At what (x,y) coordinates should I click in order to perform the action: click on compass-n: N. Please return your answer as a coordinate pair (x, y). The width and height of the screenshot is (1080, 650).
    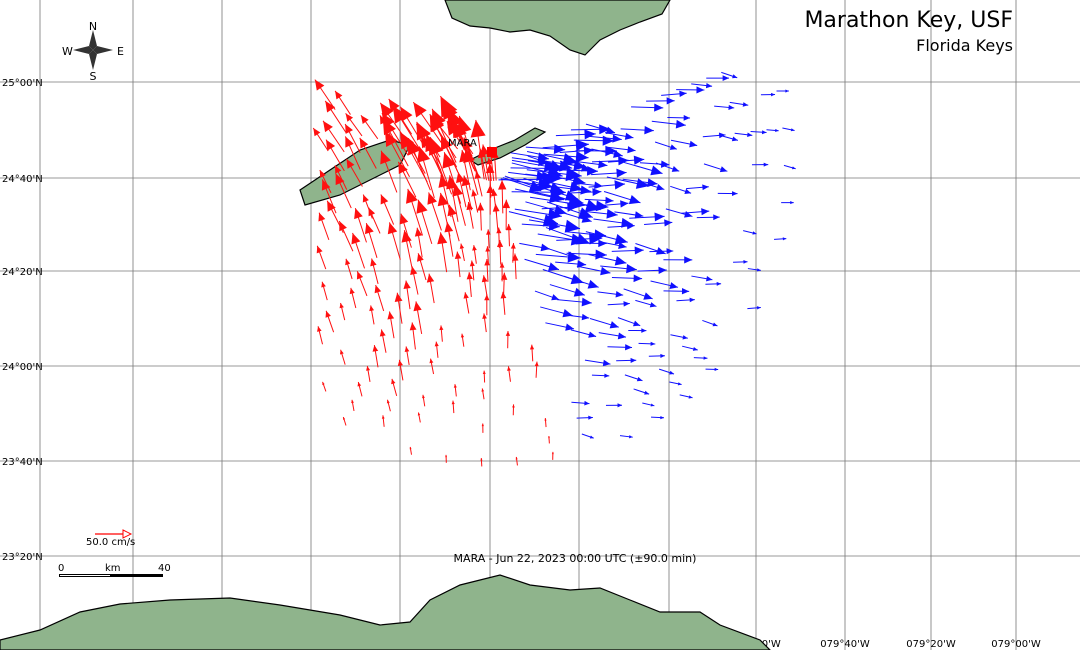
    Looking at the image, I should click on (93, 26).